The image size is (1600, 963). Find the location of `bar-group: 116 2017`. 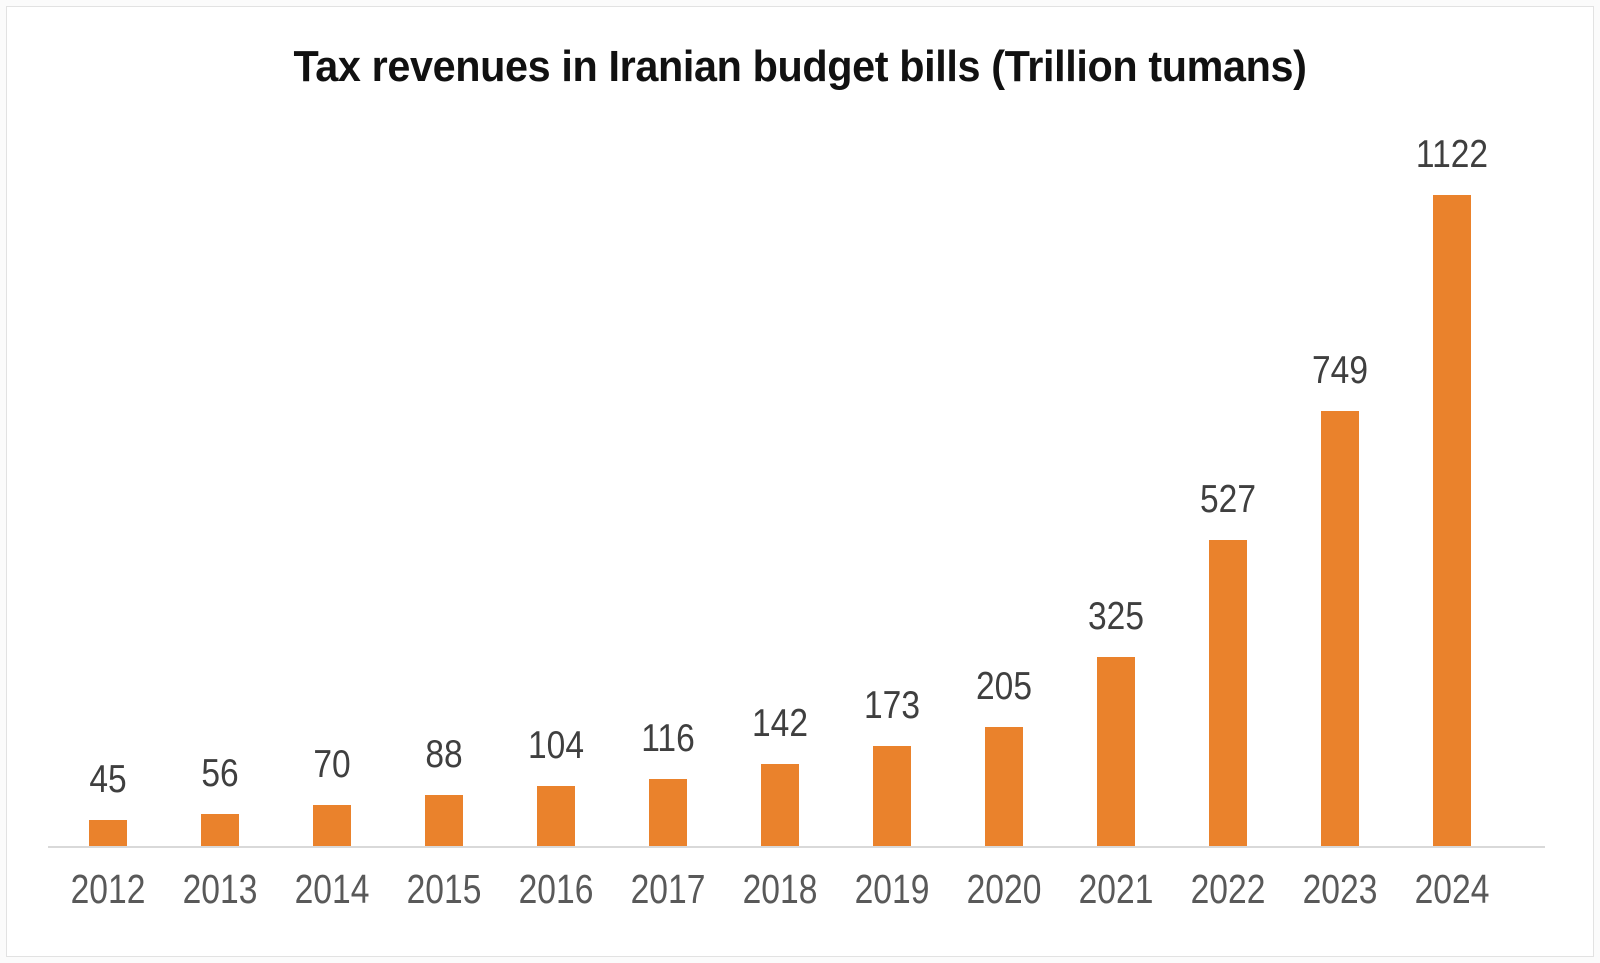

bar-group: 116 2017 is located at coordinates (668, 481).